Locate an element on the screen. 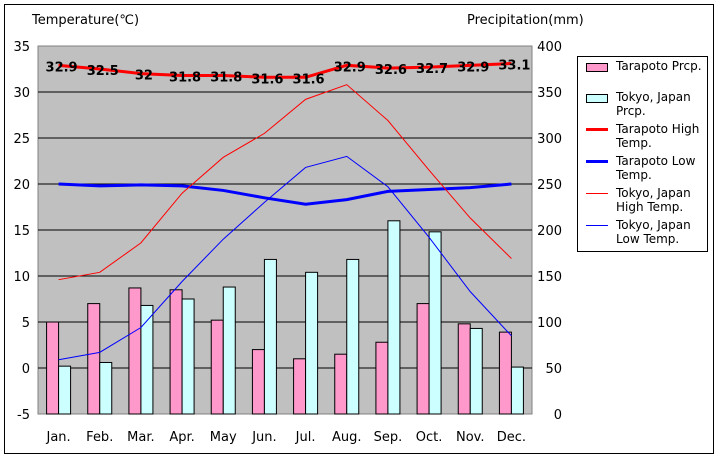 This screenshot has height=460, width=720. line-tarapoto_low is located at coordinates (285, 194).